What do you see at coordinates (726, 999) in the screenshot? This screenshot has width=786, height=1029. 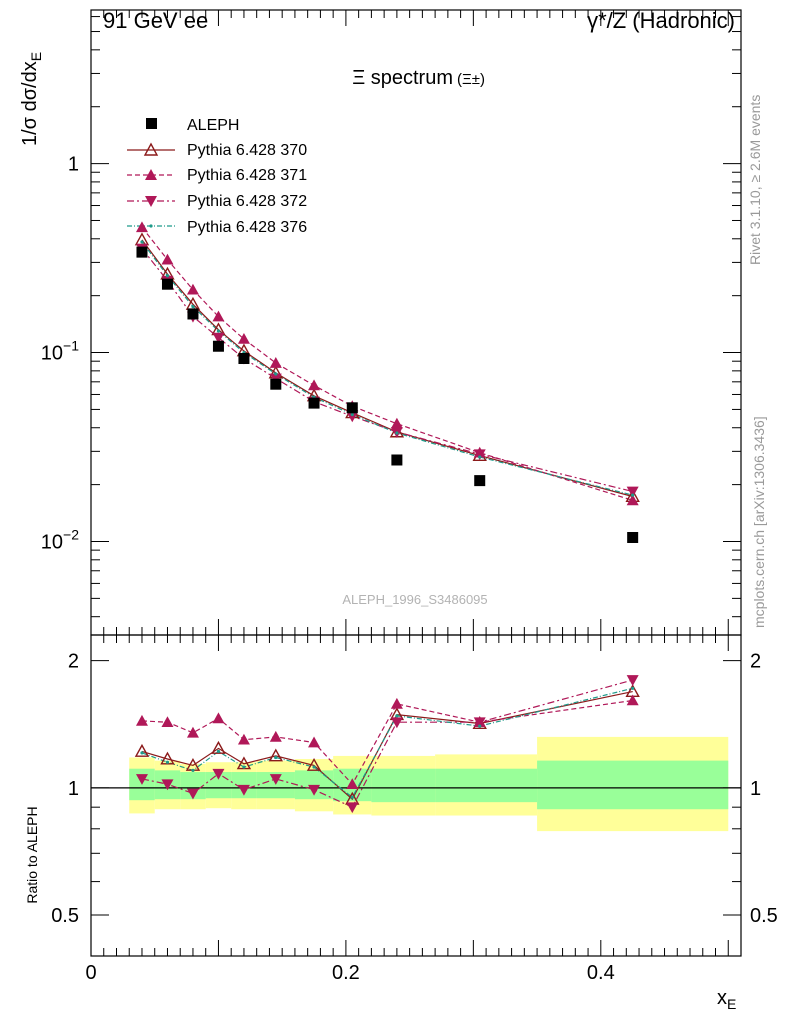 I see `x-axis-label: xE` at bounding box center [726, 999].